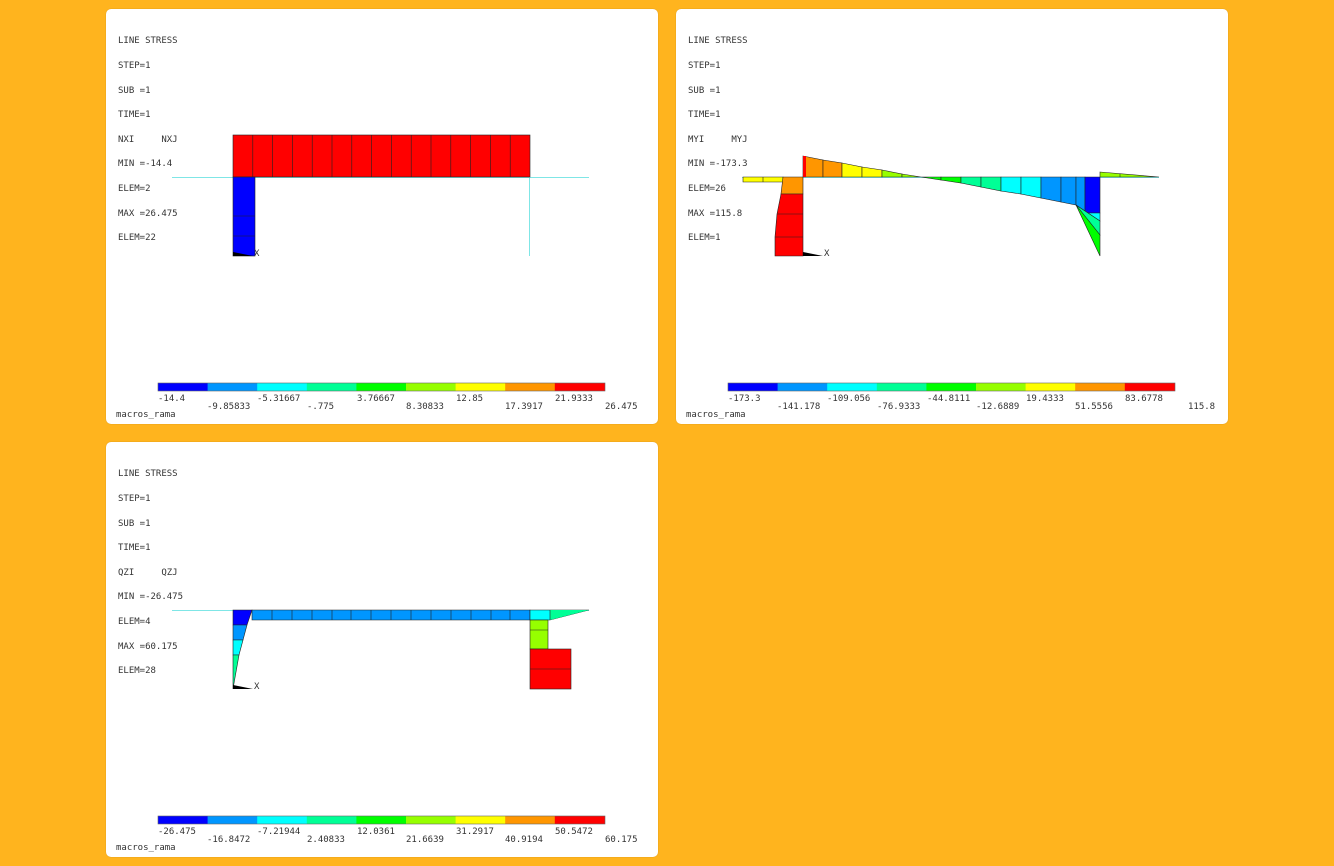  I want to click on info-min-elem: ELEM=26, so click(707, 188).